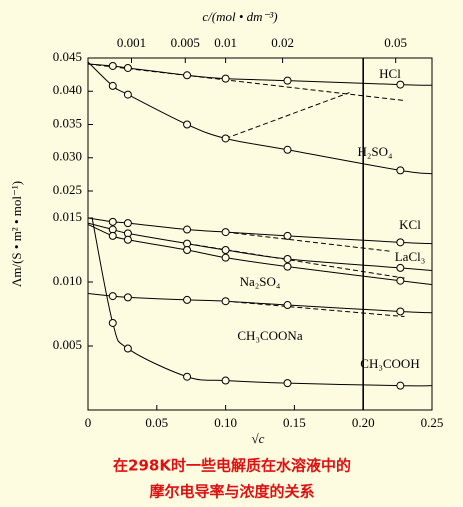 The width and height of the screenshot is (463, 507). Describe the element at coordinates (389, 363) in the screenshot. I see `series-label: CH₃COOH` at that location.